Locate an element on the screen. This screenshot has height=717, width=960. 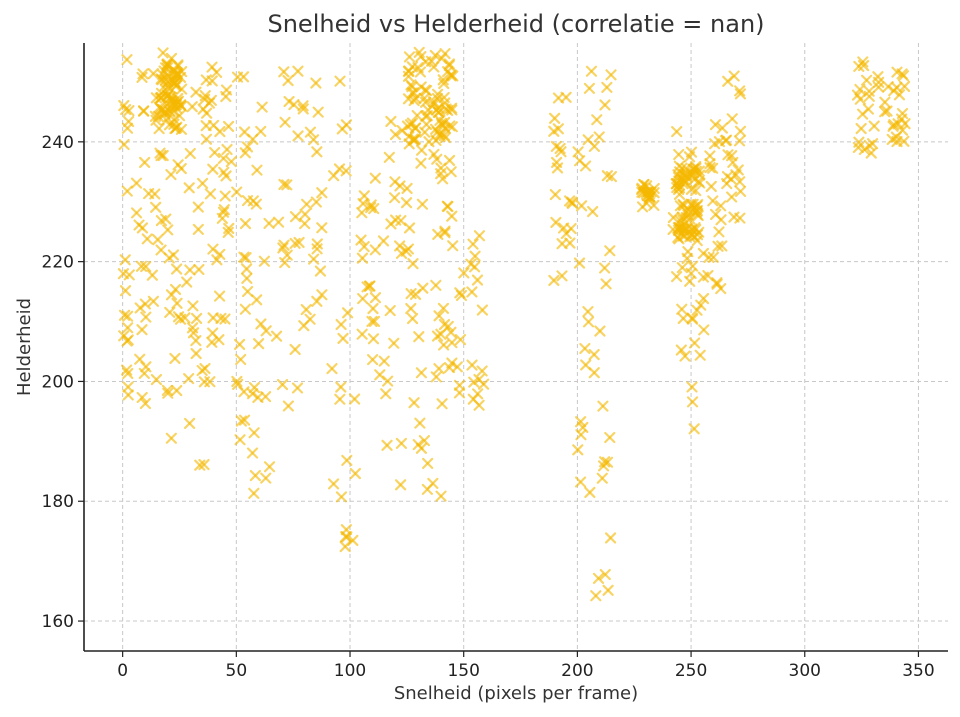
x-axis-label: Snelheid (pixels per frame) is located at coordinates (516, 693).